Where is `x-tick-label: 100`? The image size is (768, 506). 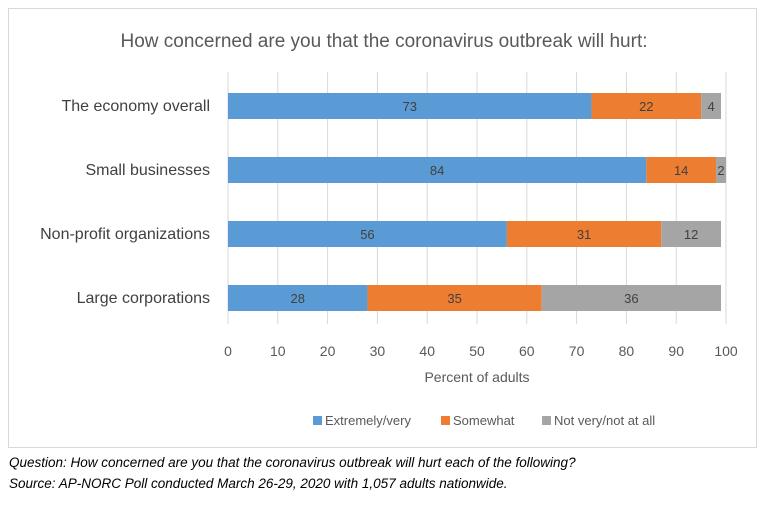 x-tick-label: 100 is located at coordinates (726, 351).